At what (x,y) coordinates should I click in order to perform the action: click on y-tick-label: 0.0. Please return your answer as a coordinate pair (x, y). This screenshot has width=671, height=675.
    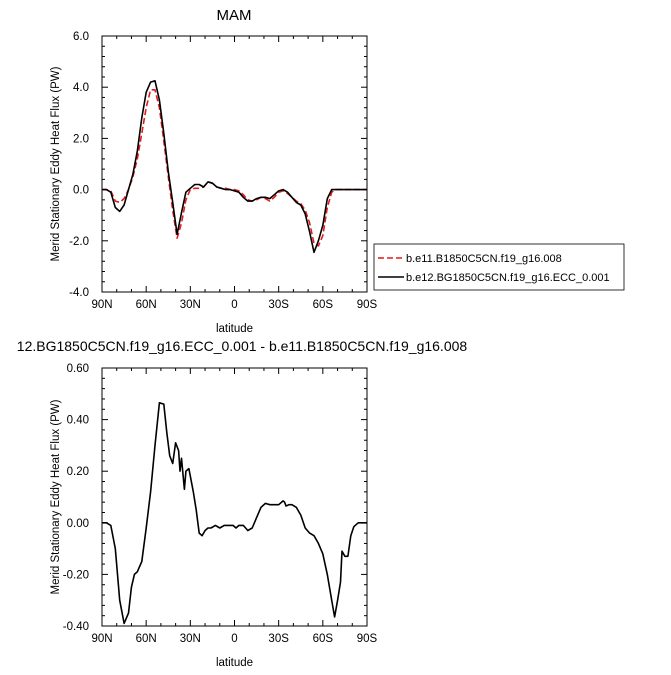
    Looking at the image, I should click on (81, 191).